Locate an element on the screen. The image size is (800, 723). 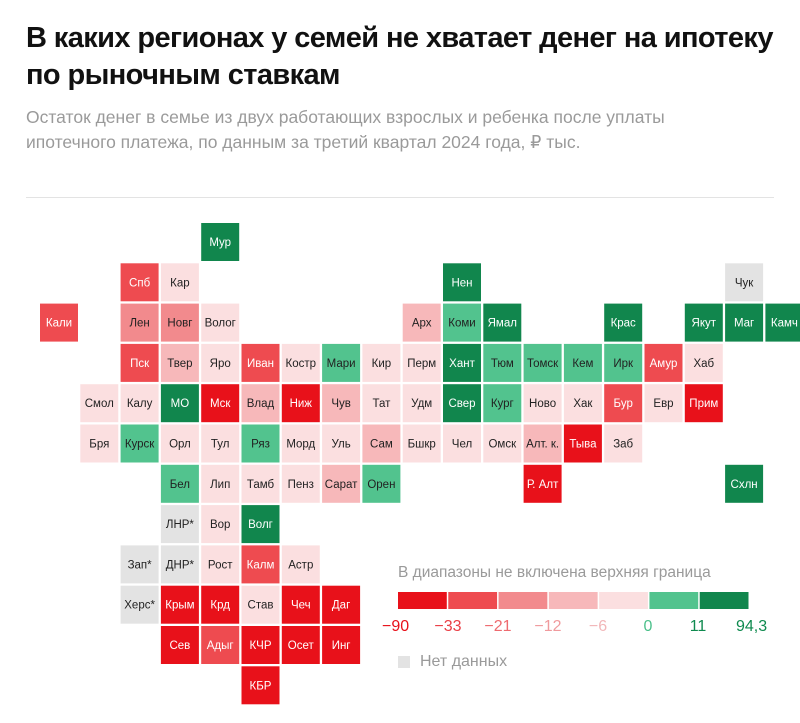
region-tile: Схлн is located at coordinates (744, 483).